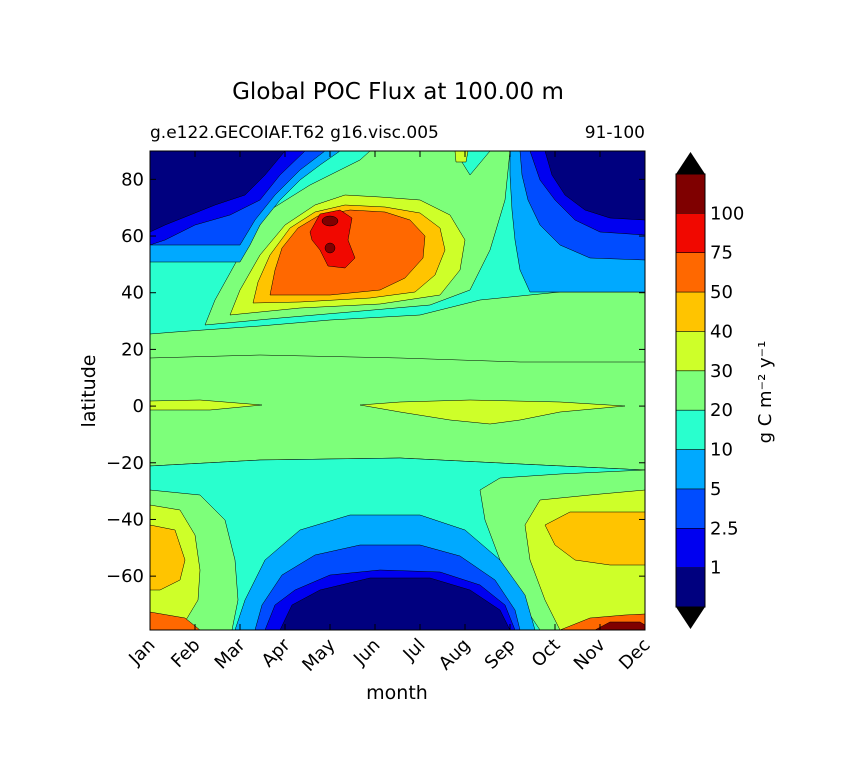 This screenshot has height=783, width=857. What do you see at coordinates (765, 392) in the screenshot?
I see `colorbar-label: g C m⁻² y⁻¹` at bounding box center [765, 392].